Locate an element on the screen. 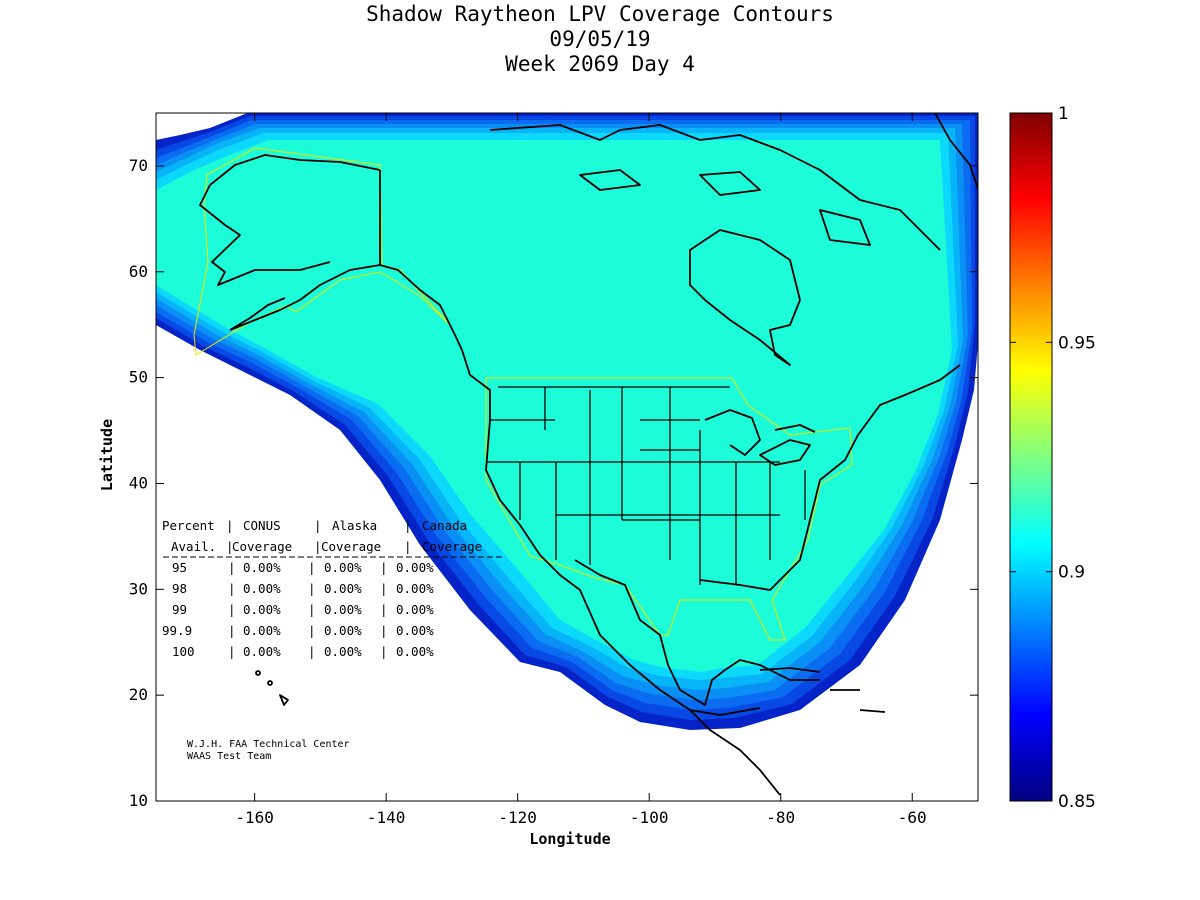 The width and height of the screenshot is (1200, 900). table-header-conus: CONUS is located at coordinates (262, 525).